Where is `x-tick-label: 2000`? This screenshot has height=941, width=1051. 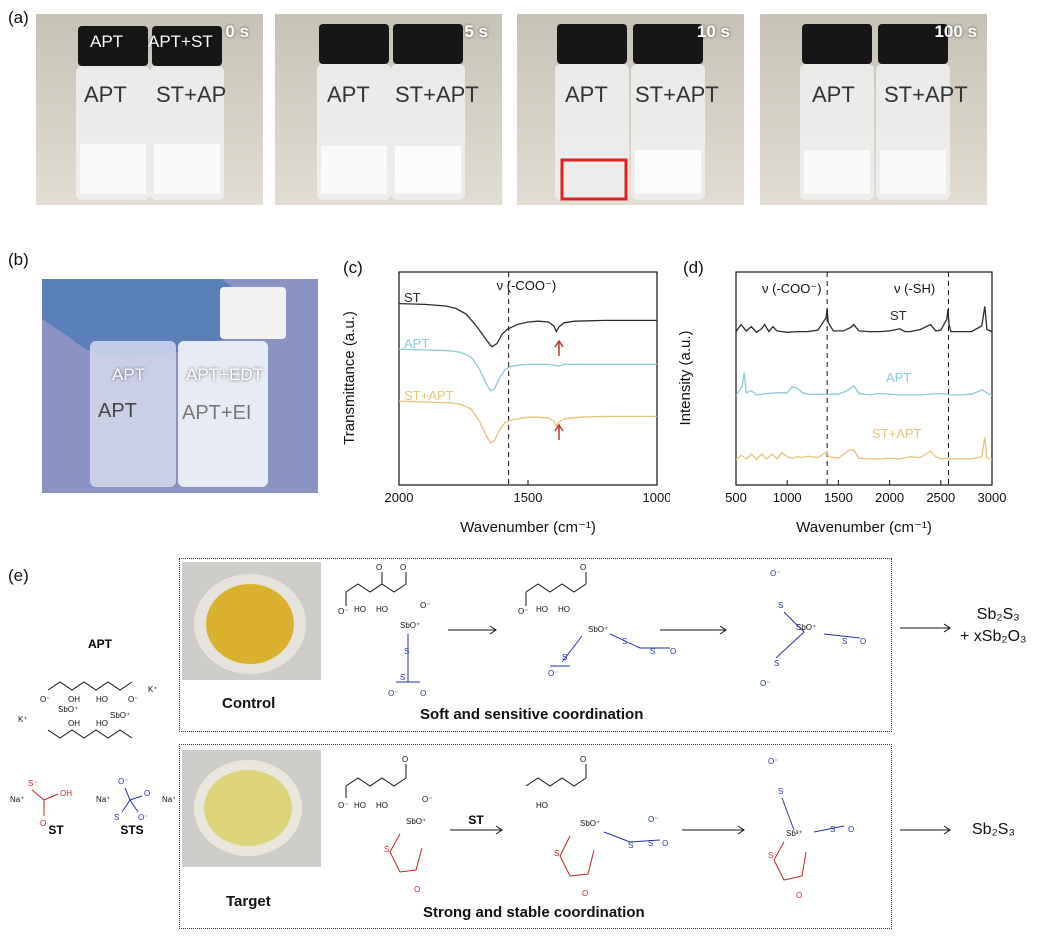 x-tick-label: 2000 is located at coordinates (399, 497).